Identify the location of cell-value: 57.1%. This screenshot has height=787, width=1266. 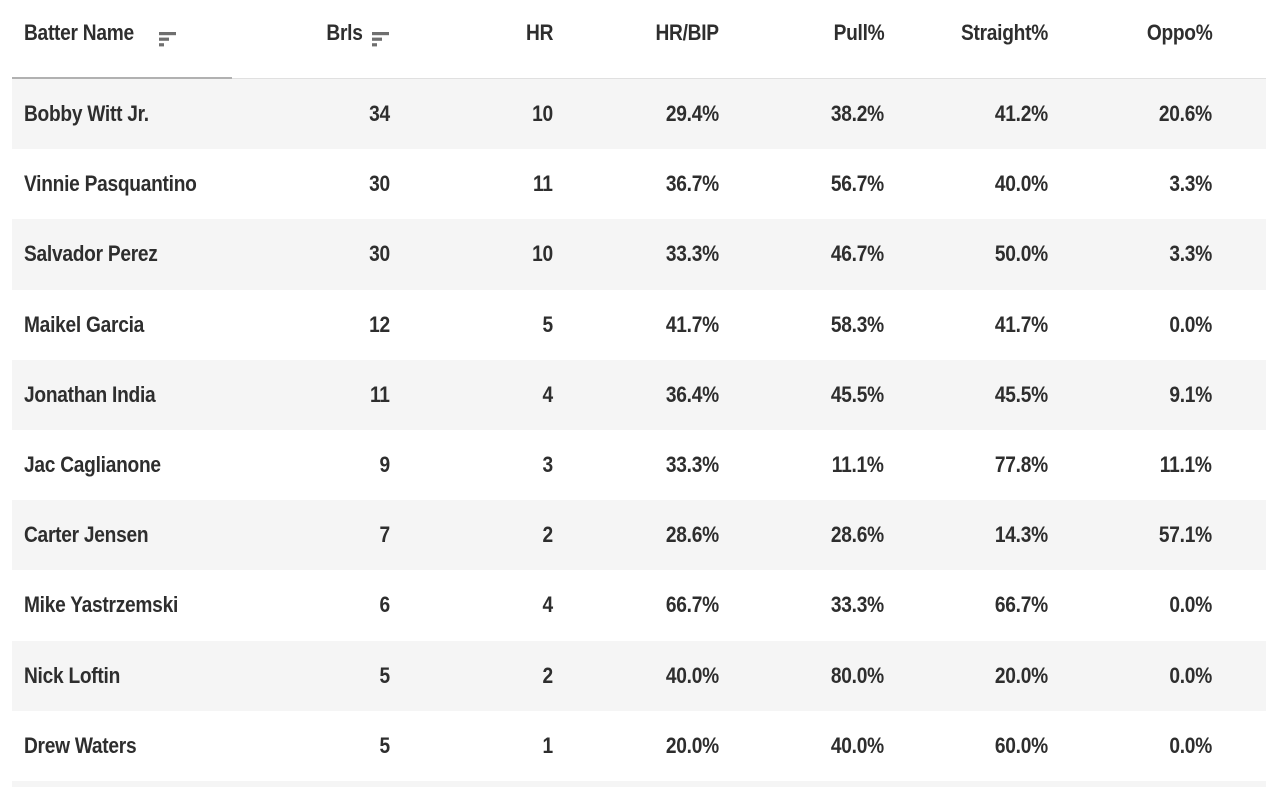
(1185, 535).